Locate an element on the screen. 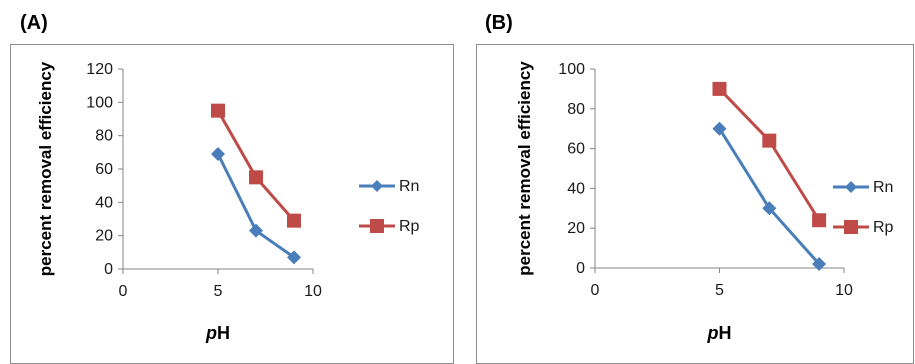 This screenshot has height=364, width=915. panel-label-a: (A) is located at coordinates (34, 23).